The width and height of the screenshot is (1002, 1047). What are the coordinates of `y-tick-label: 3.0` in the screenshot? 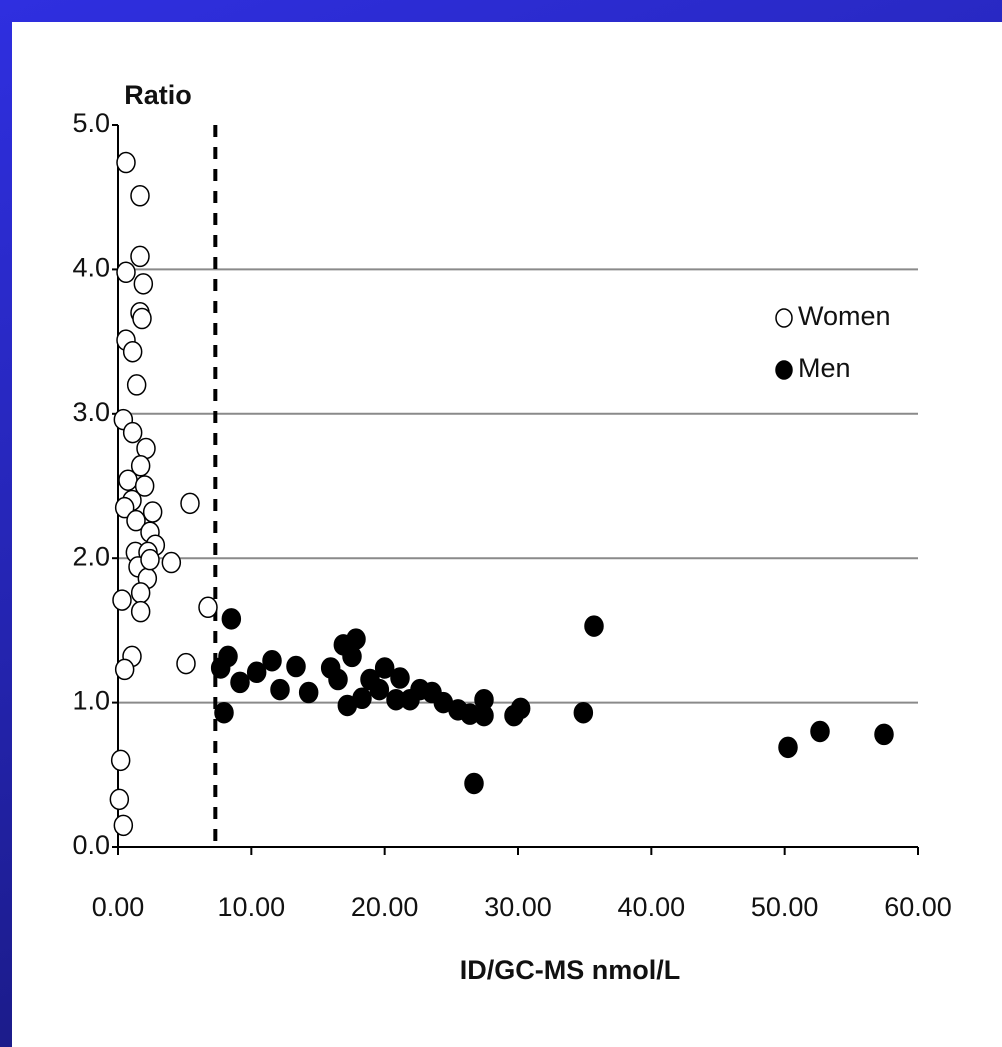 It's located at (91, 412).